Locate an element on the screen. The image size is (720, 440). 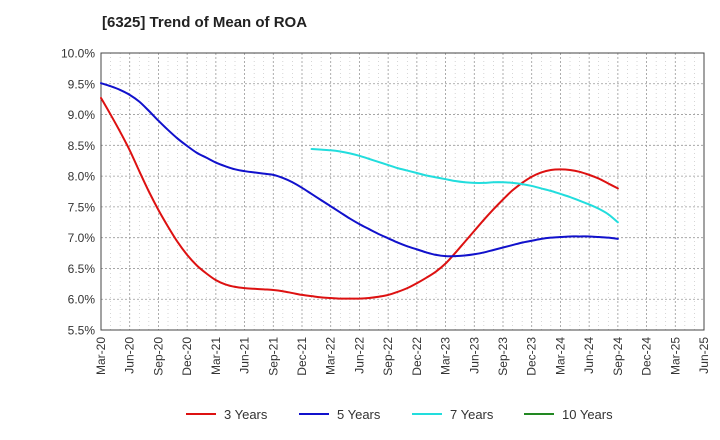
x-tick-label: Dec-21 is located at coordinates (302, 356).